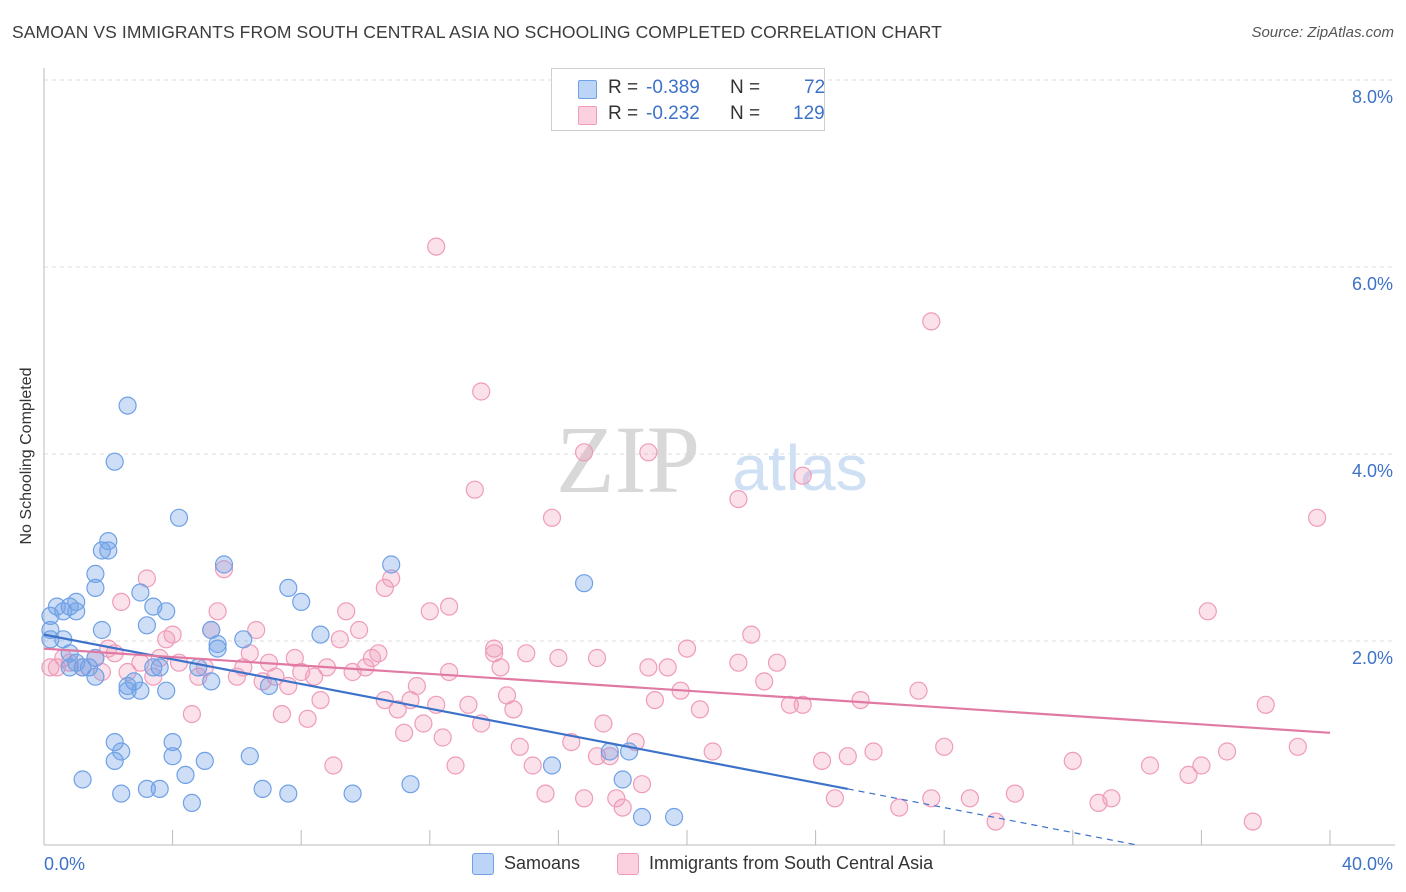 This screenshot has width=1406, height=892. Describe the element at coordinates (628, 459) in the screenshot. I see `watermark-zip: ZIP` at that location.